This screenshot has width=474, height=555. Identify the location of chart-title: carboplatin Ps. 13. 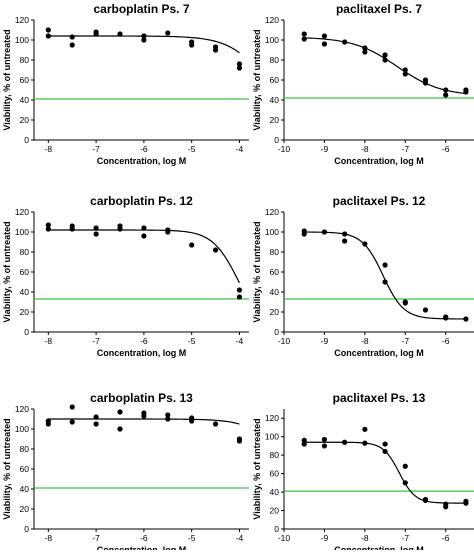
(141, 398).